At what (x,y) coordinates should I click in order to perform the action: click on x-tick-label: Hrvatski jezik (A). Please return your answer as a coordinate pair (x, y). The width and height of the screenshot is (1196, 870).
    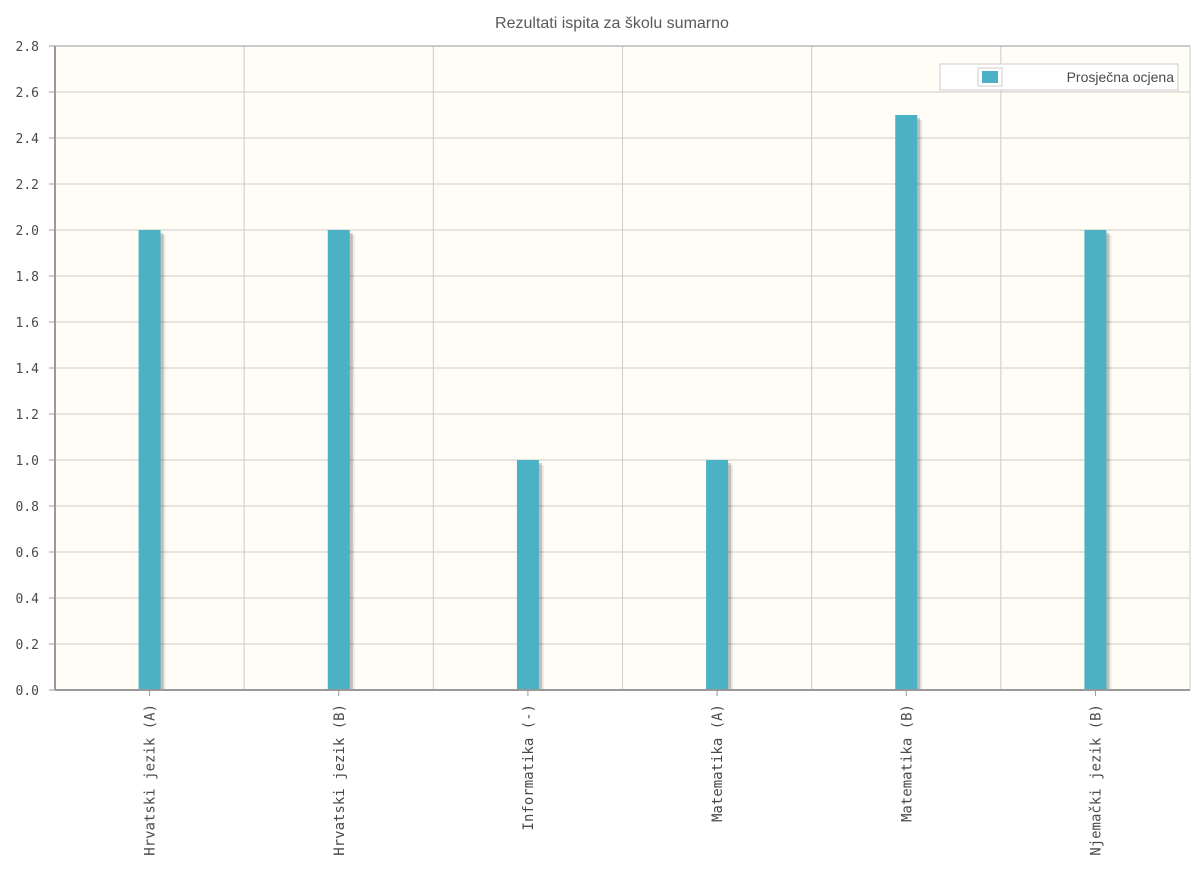
    Looking at the image, I should click on (151, 780).